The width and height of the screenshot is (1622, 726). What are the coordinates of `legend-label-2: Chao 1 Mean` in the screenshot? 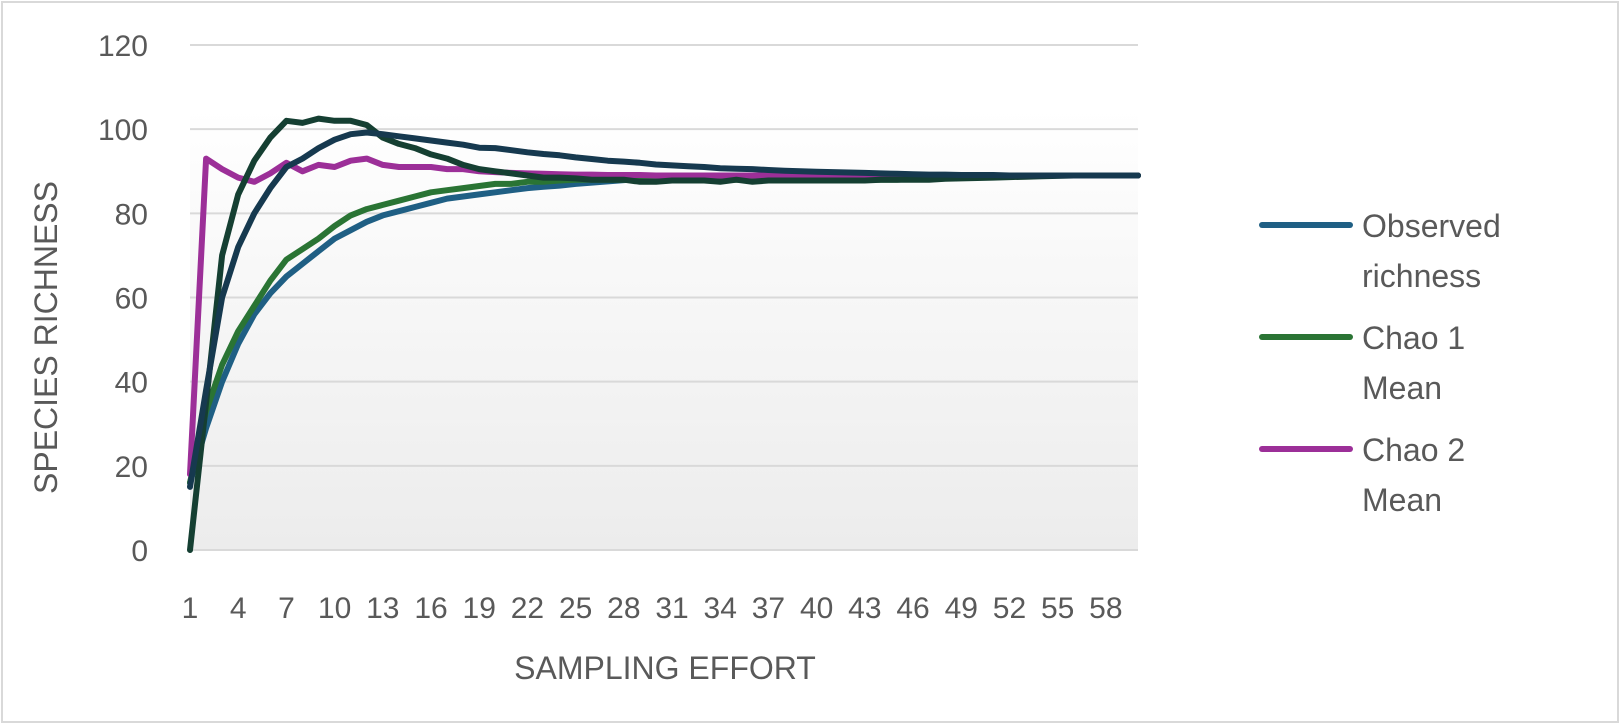 It's located at (1413, 363).